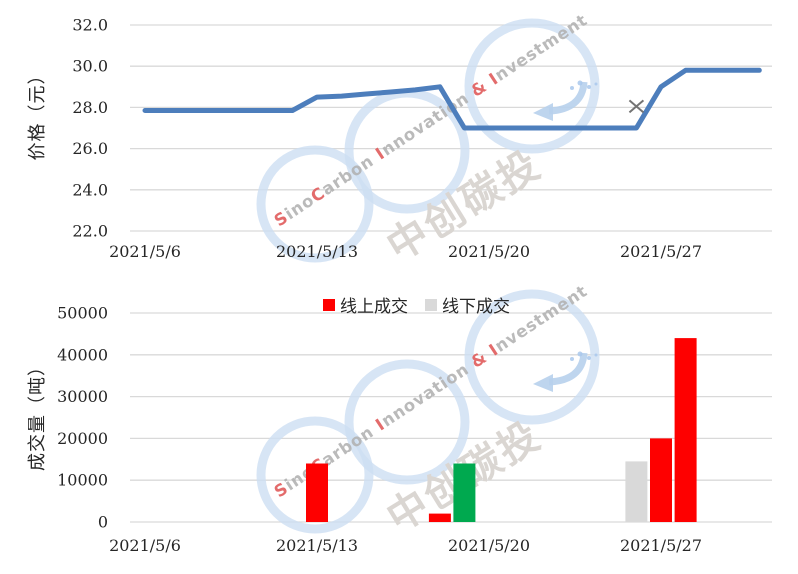 This screenshot has height=574, width=798. I want to click on online-legend-swatch, so click(329, 304).